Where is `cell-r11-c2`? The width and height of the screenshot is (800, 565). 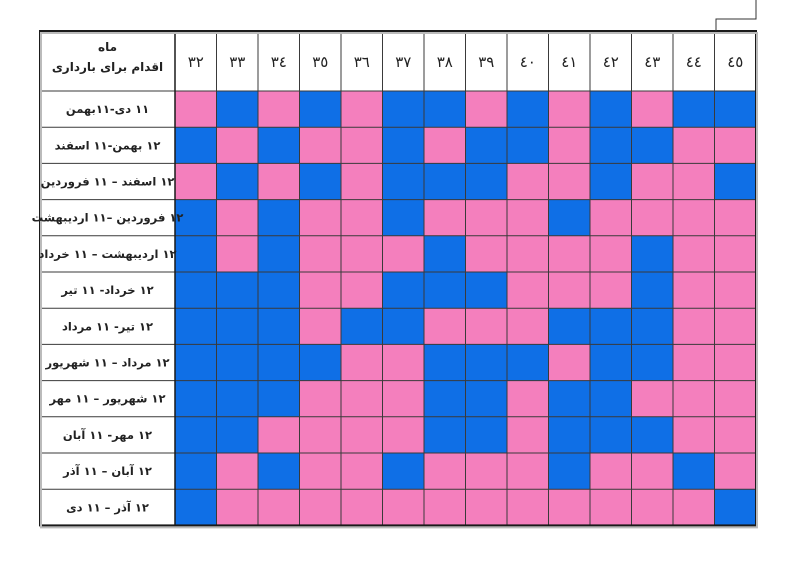
cell-r11-c2 is located at coordinates (237, 471).